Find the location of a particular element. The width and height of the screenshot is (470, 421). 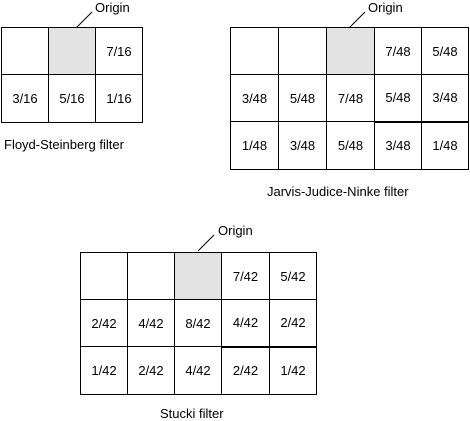

stucki-cell: 7/42 is located at coordinates (245, 276).